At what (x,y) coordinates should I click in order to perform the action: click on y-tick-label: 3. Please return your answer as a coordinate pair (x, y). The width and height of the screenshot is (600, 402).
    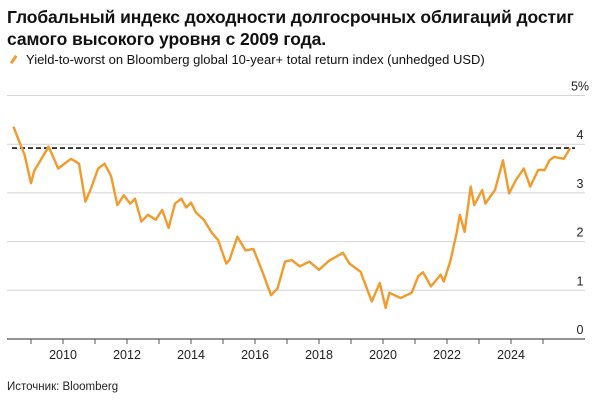
    Looking at the image, I should click on (580, 184).